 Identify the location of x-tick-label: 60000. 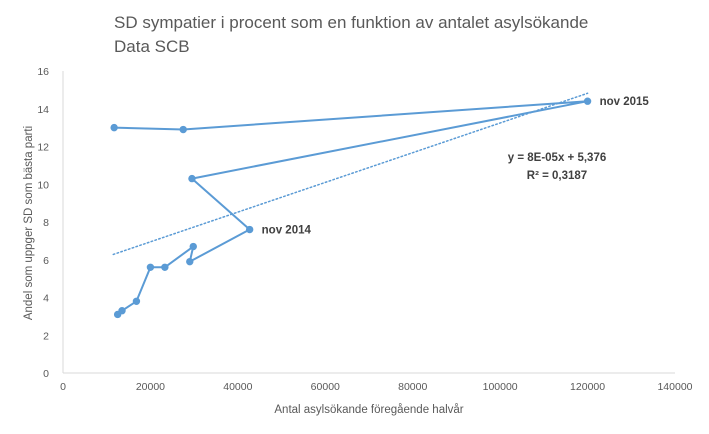
(325, 387).